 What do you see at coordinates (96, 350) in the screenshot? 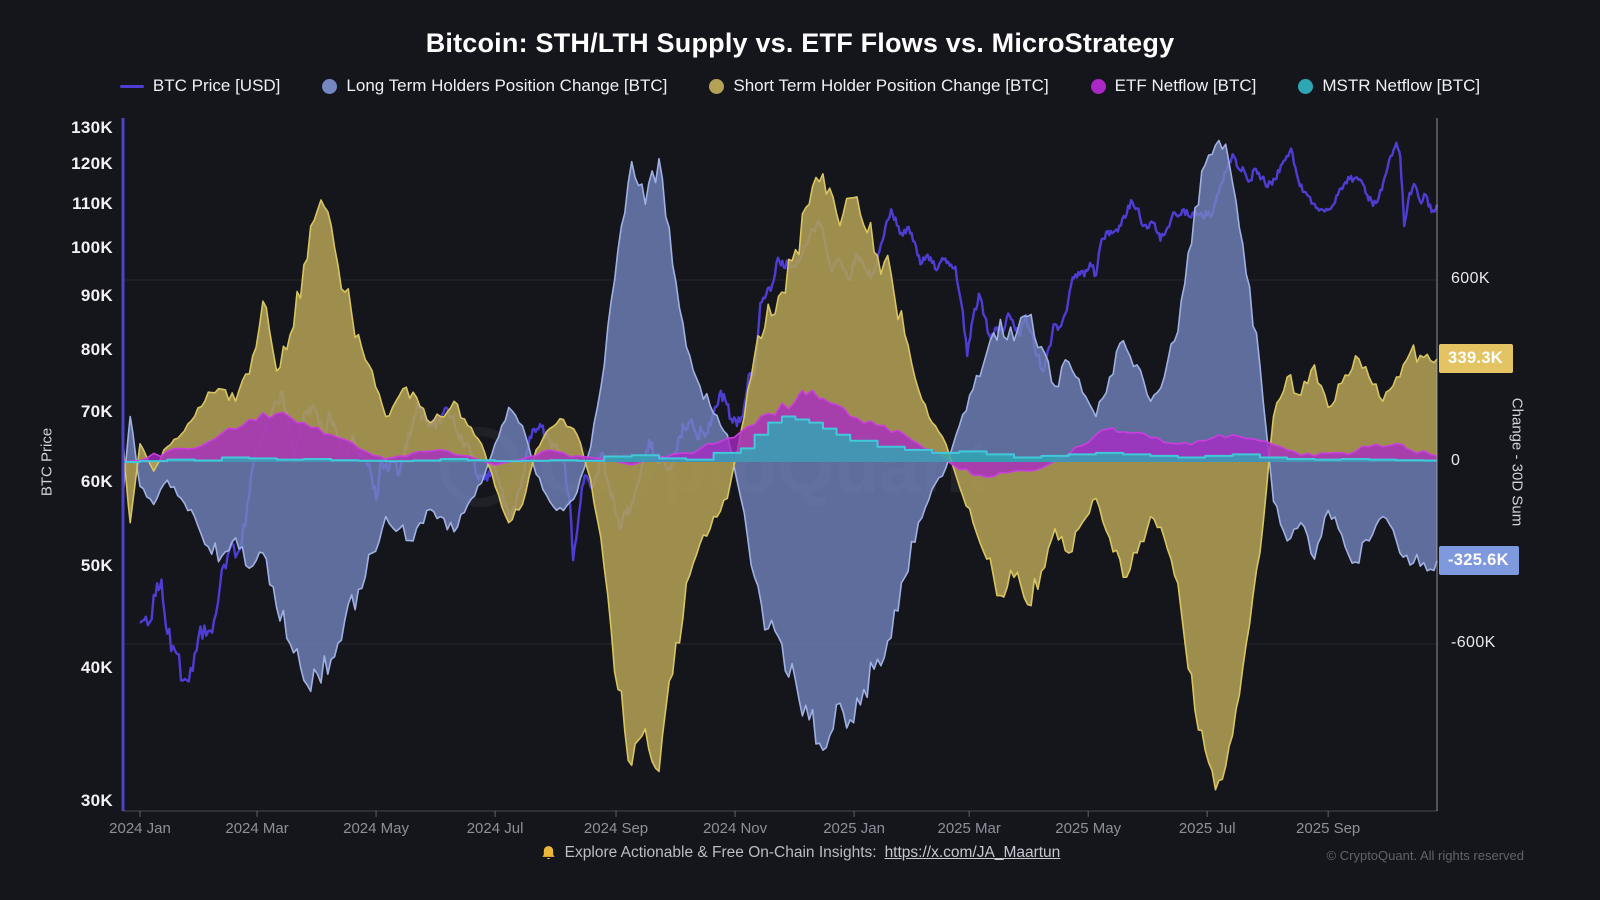
I see `price-tick-label: 80K` at bounding box center [96, 350].